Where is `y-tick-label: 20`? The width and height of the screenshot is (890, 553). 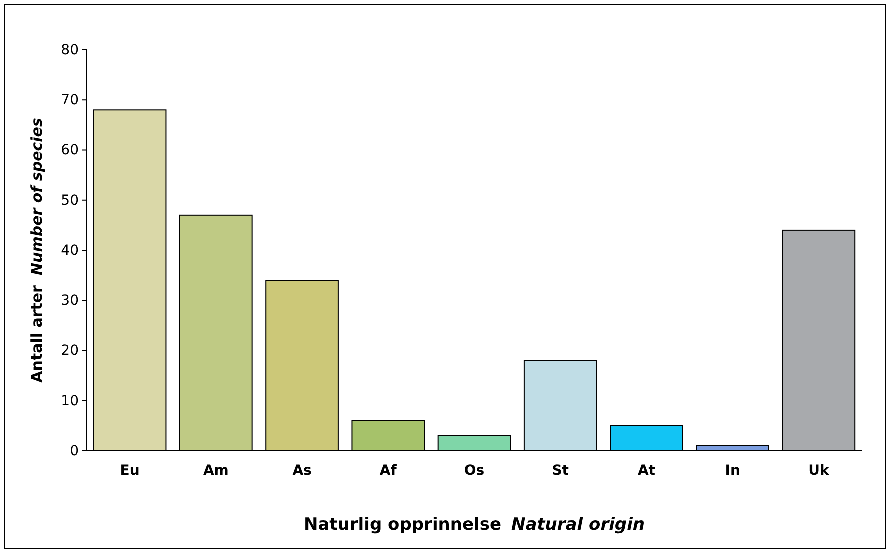
y-tick-label: 20 is located at coordinates (70, 351).